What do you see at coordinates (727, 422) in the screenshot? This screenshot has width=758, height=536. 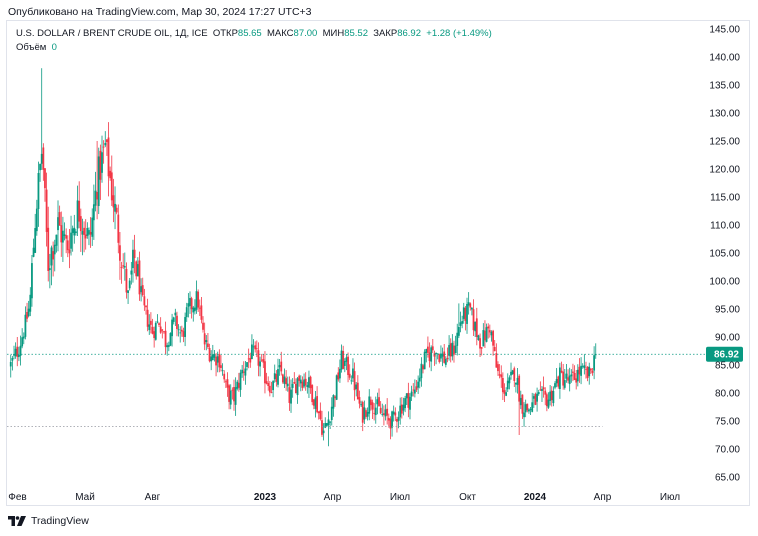 I see `y-tick-label: 75.00` at bounding box center [727, 422].